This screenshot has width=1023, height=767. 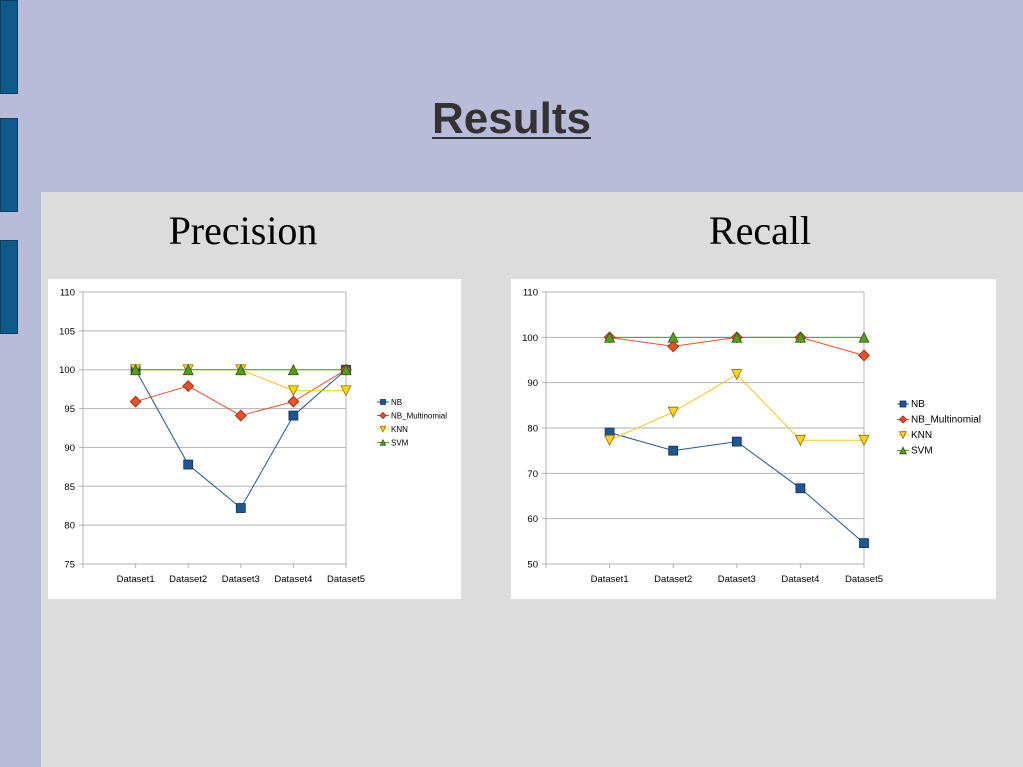 What do you see at coordinates (67, 293) in the screenshot?
I see `precision-y-tick-label: 110` at bounding box center [67, 293].